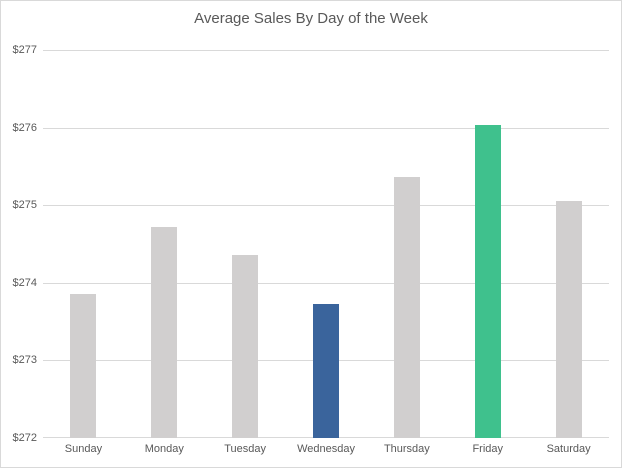  I want to click on bar-tuesday, so click(245, 346).